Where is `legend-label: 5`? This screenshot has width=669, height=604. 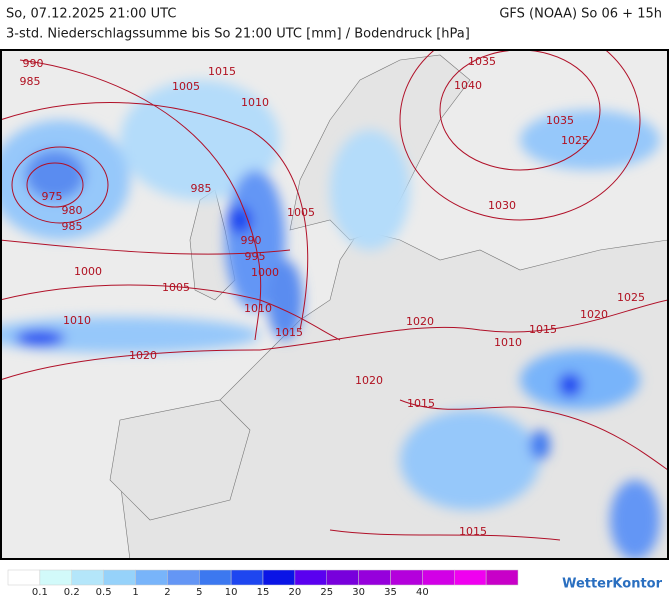
legend-label: 5 is located at coordinates (199, 592).